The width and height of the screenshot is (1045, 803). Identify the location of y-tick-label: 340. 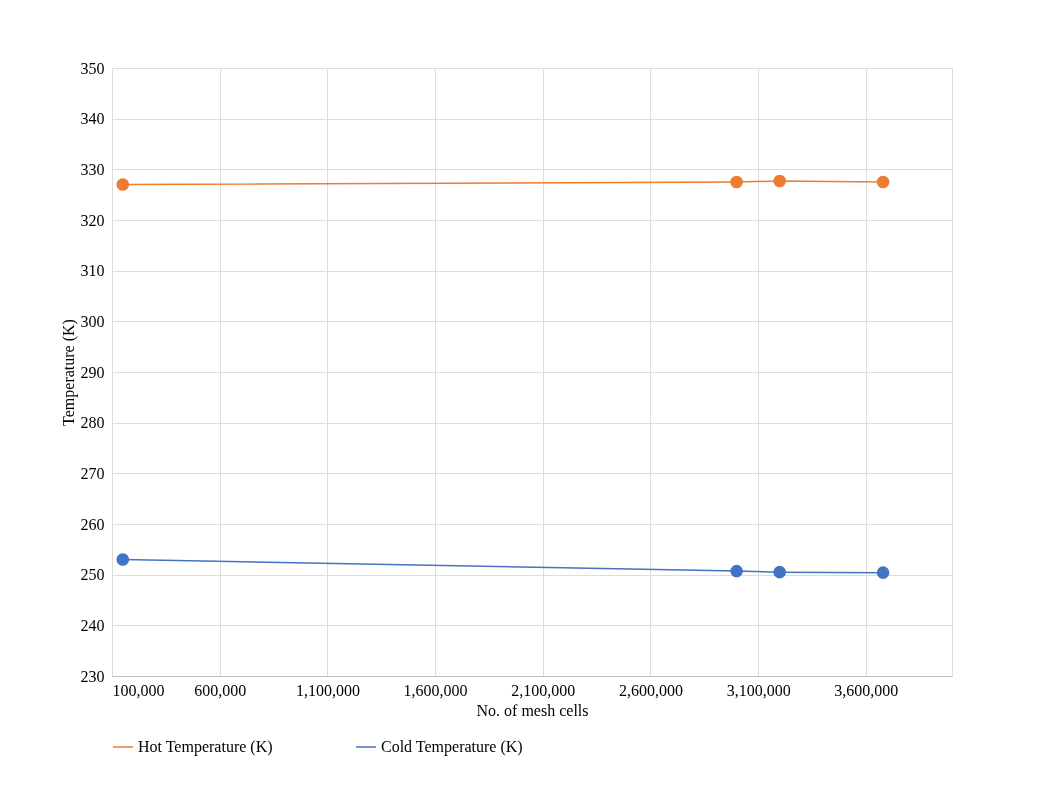
(92, 119).